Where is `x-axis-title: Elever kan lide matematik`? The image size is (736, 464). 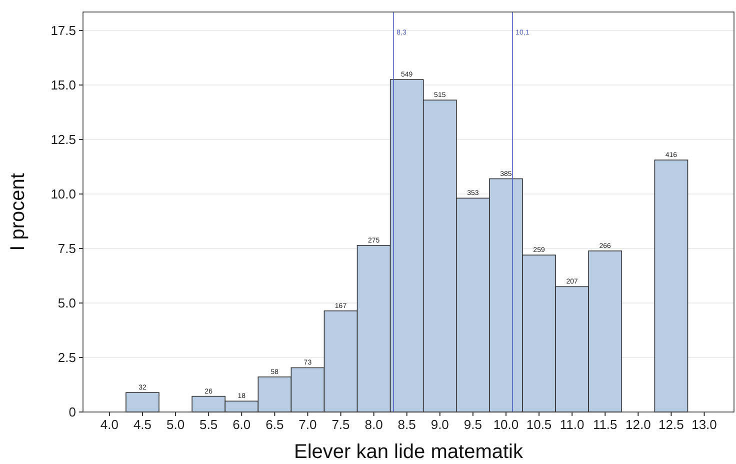
x-axis-title: Elever kan lide matematik is located at coordinates (409, 452).